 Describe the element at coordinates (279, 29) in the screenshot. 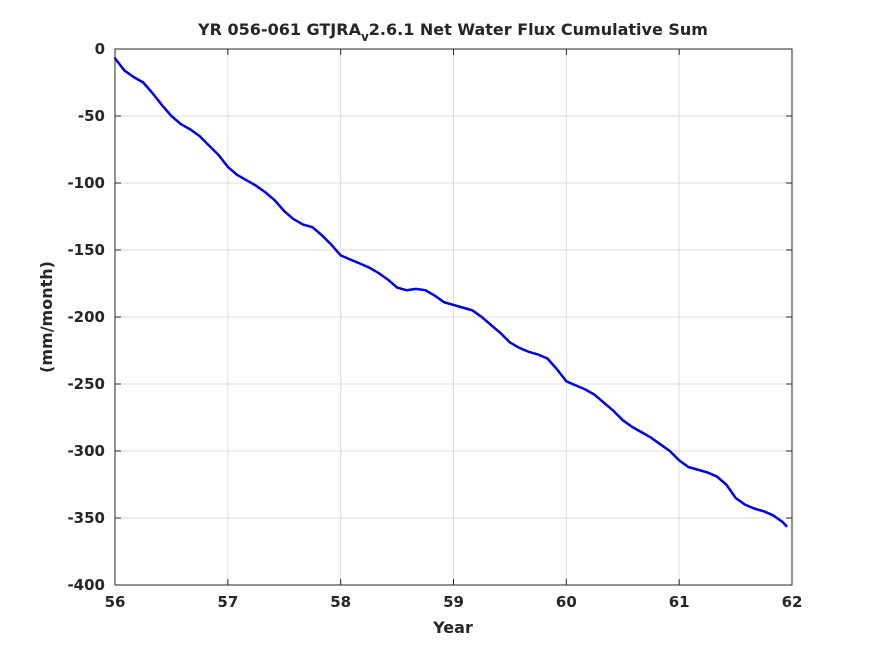

I see `chart-title-main: YR 056-061 GTJRA` at that location.